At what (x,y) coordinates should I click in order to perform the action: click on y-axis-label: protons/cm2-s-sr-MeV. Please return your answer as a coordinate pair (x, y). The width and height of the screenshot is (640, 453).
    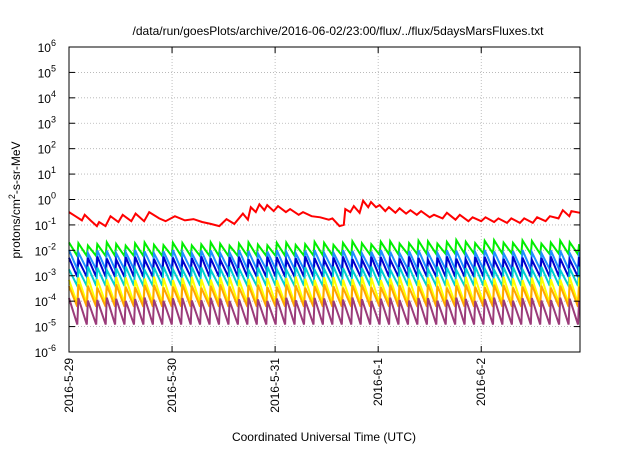
    Looking at the image, I should click on (15, 199).